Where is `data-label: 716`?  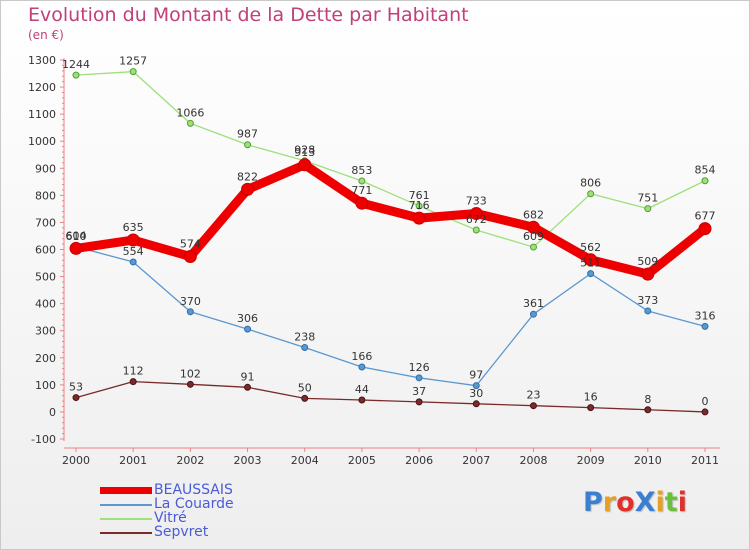 data-label: 716 is located at coordinates (419, 205).